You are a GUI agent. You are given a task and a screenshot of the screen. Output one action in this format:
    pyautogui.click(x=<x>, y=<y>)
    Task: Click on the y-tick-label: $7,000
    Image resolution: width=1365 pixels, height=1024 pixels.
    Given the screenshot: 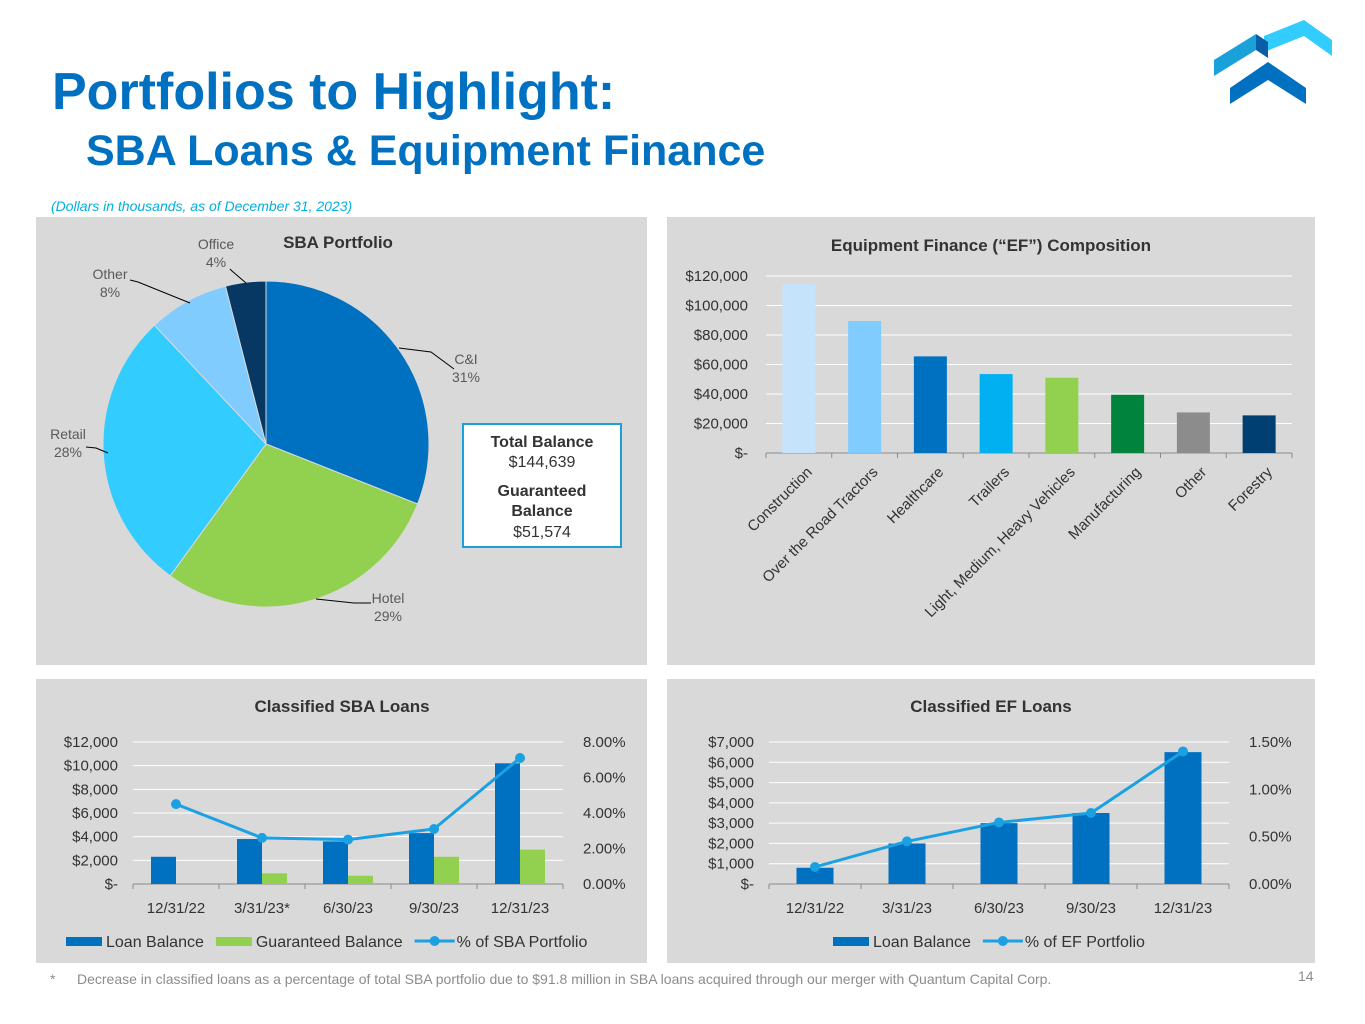 What is the action you would take?
    pyautogui.click(x=731, y=742)
    